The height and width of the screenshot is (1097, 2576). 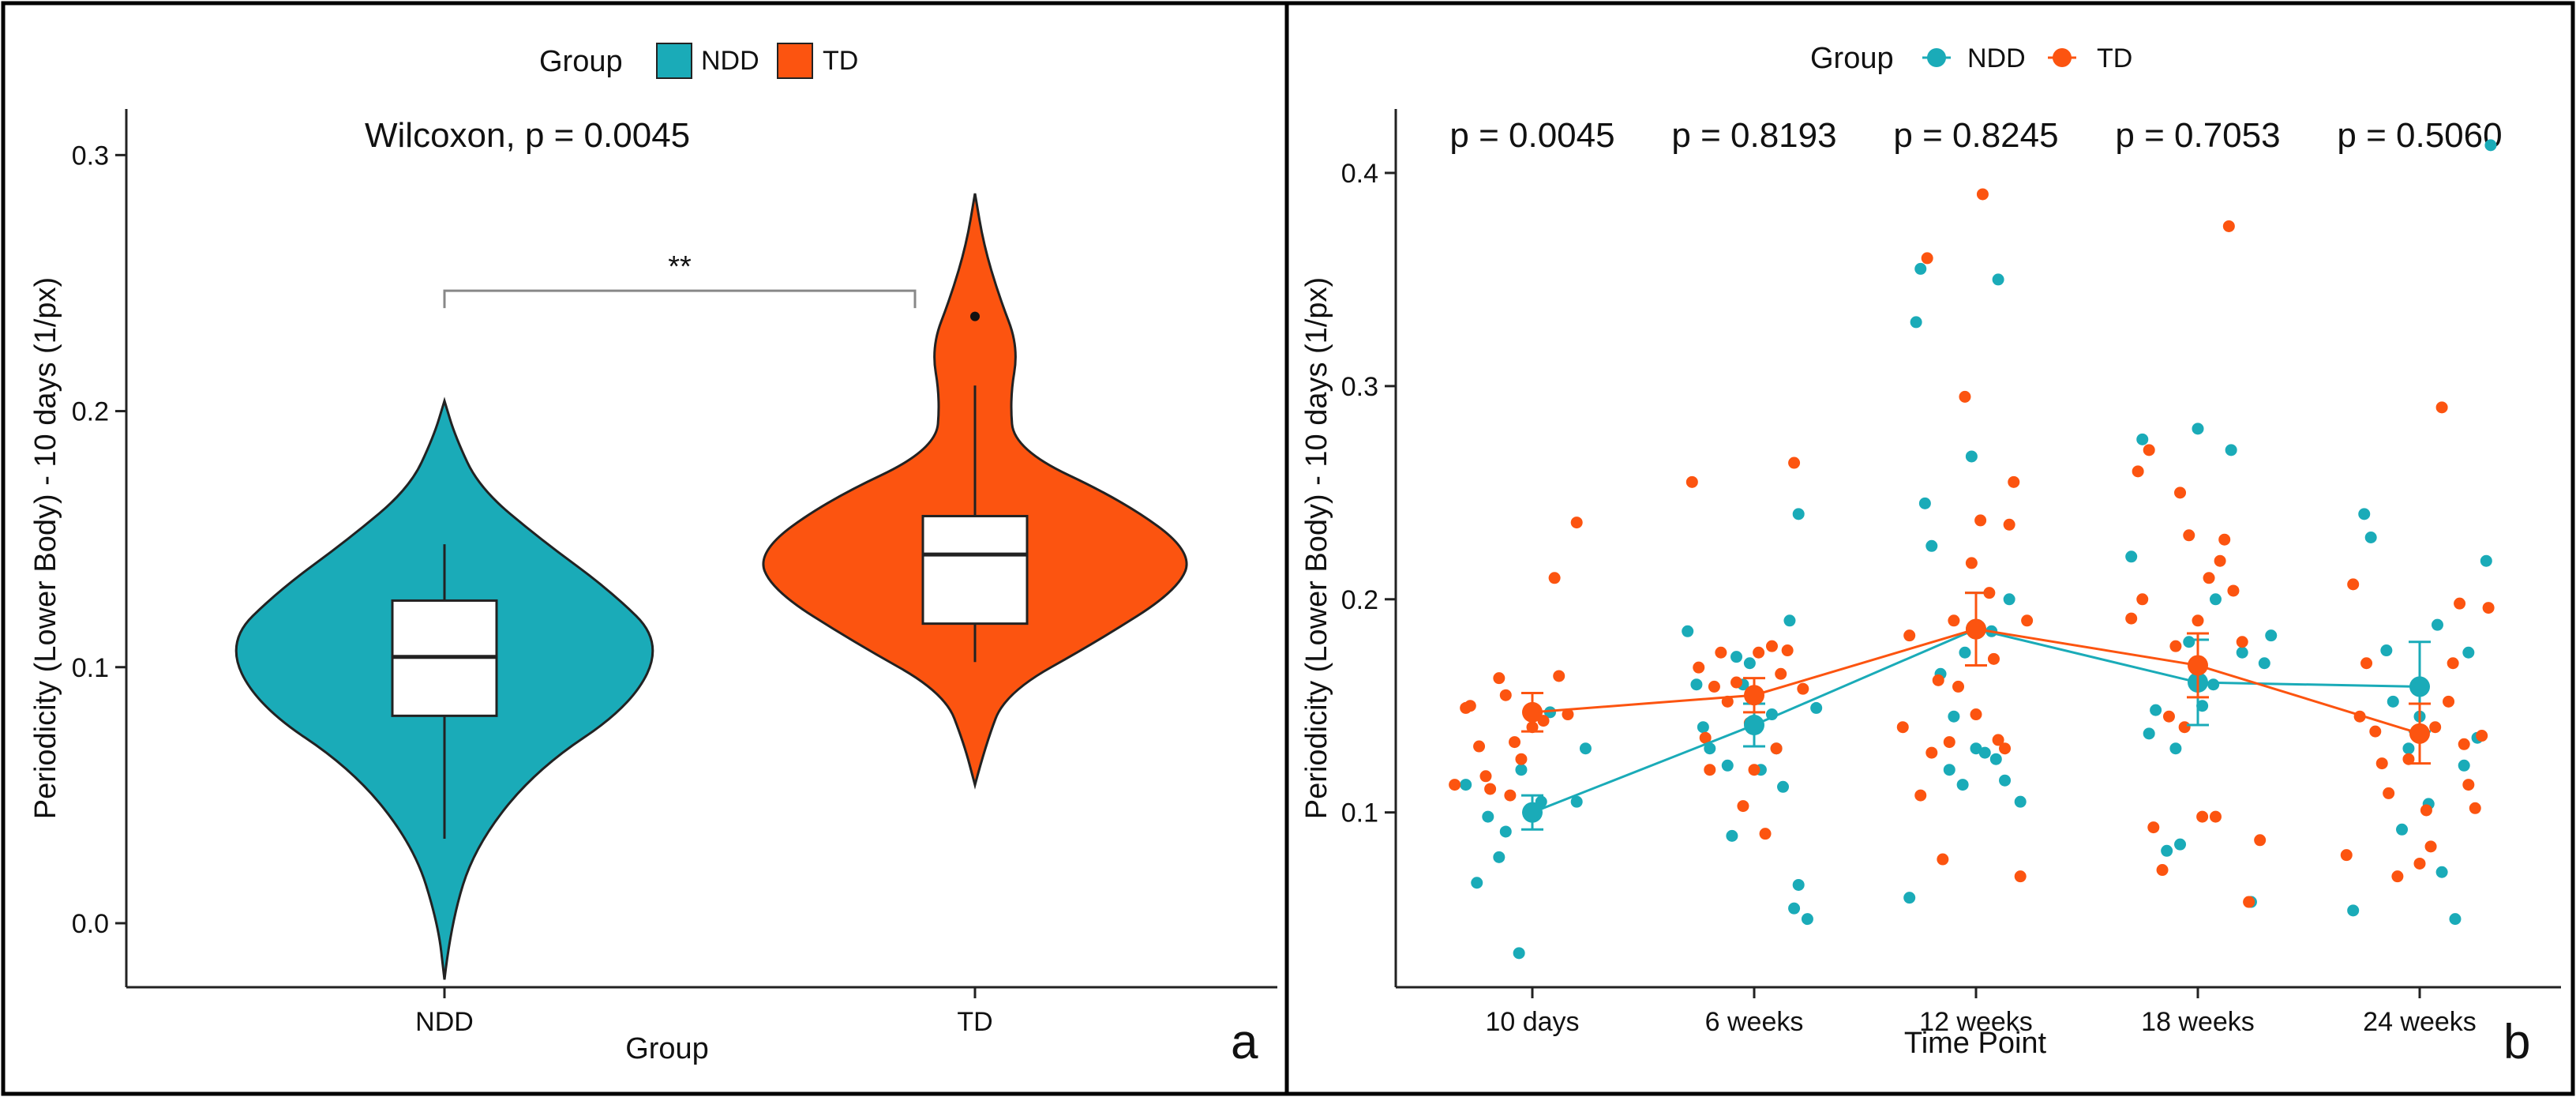 What do you see at coordinates (2114, 58) in the screenshot?
I see `legend-label-td: TD` at bounding box center [2114, 58].